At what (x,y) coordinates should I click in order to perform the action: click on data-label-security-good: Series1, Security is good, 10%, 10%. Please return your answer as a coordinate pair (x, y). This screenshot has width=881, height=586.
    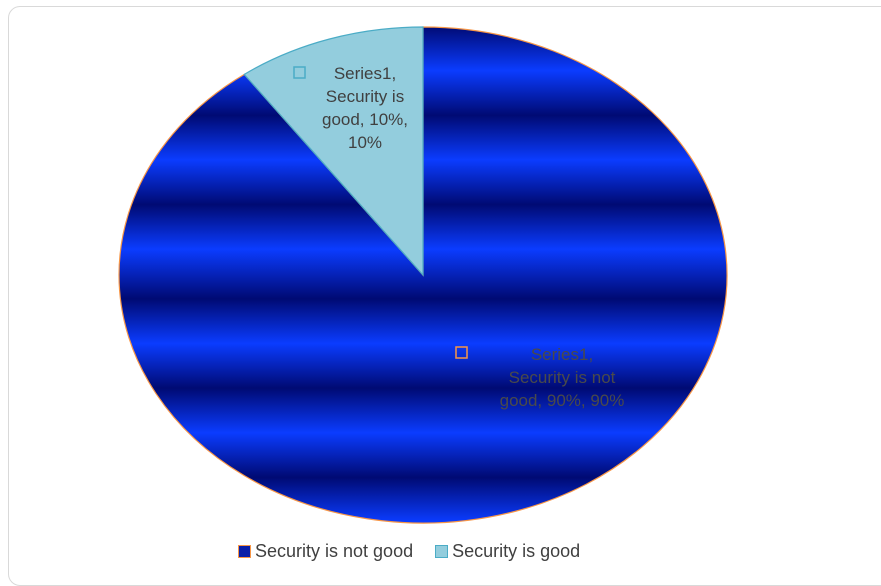
    Looking at the image, I should click on (365, 108).